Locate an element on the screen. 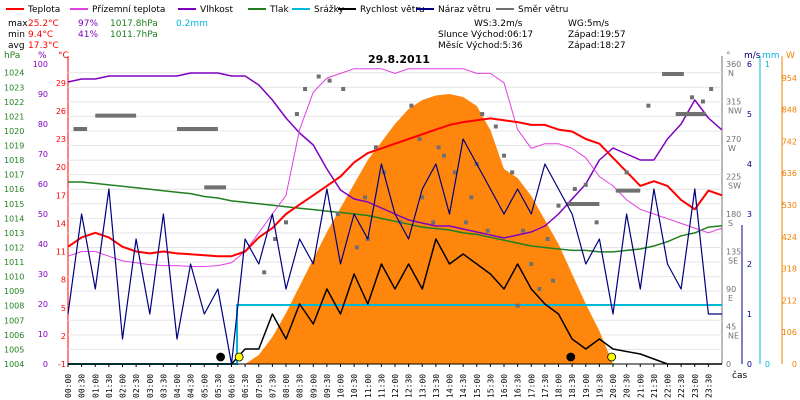 Image resolution: width=800 pixels, height=400 pixels. x-tick-label: 07:00 is located at coordinates (259, 386).